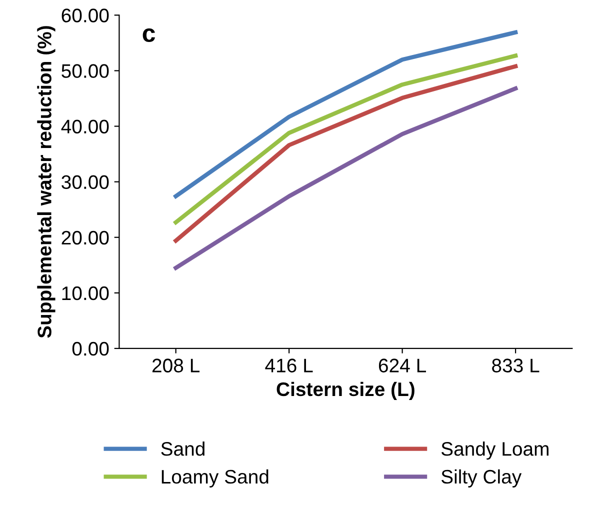 The image size is (596, 505). Describe the element at coordinates (85, 15) in the screenshot. I see `y-tick-label: 60.00` at that location.